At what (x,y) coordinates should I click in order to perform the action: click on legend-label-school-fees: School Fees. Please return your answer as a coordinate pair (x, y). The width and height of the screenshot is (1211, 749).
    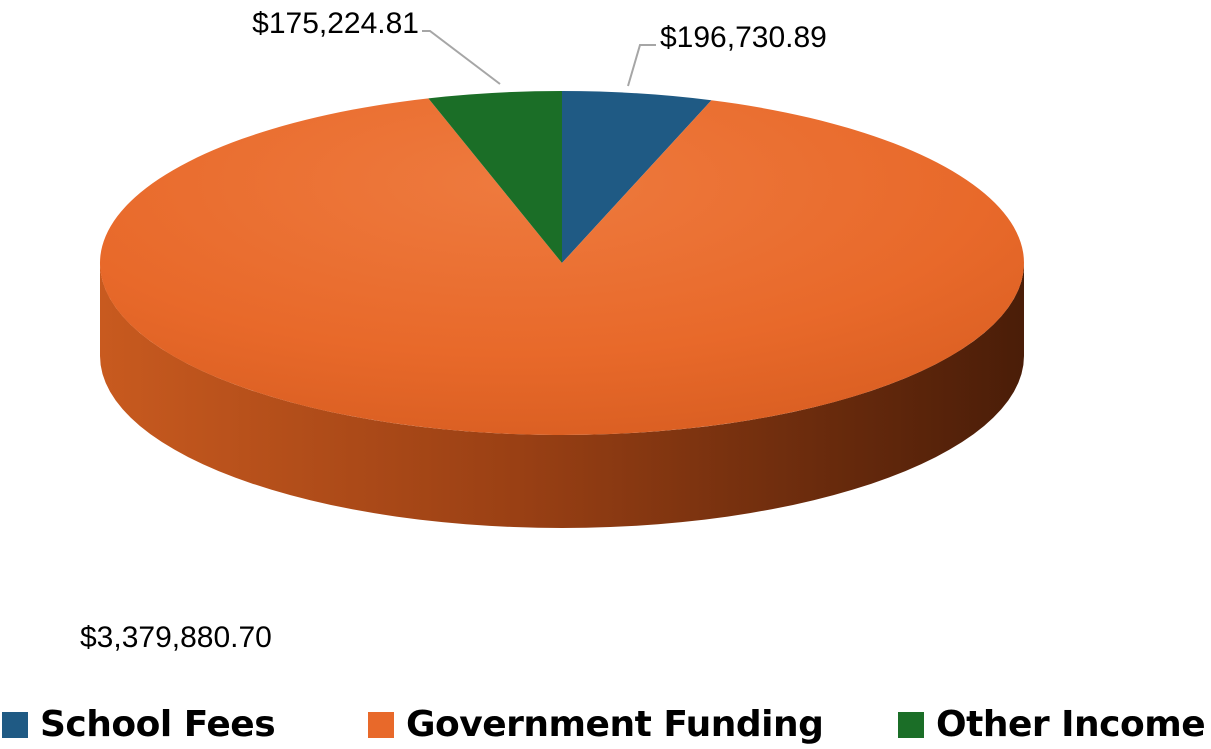
    Looking at the image, I should click on (158, 724).